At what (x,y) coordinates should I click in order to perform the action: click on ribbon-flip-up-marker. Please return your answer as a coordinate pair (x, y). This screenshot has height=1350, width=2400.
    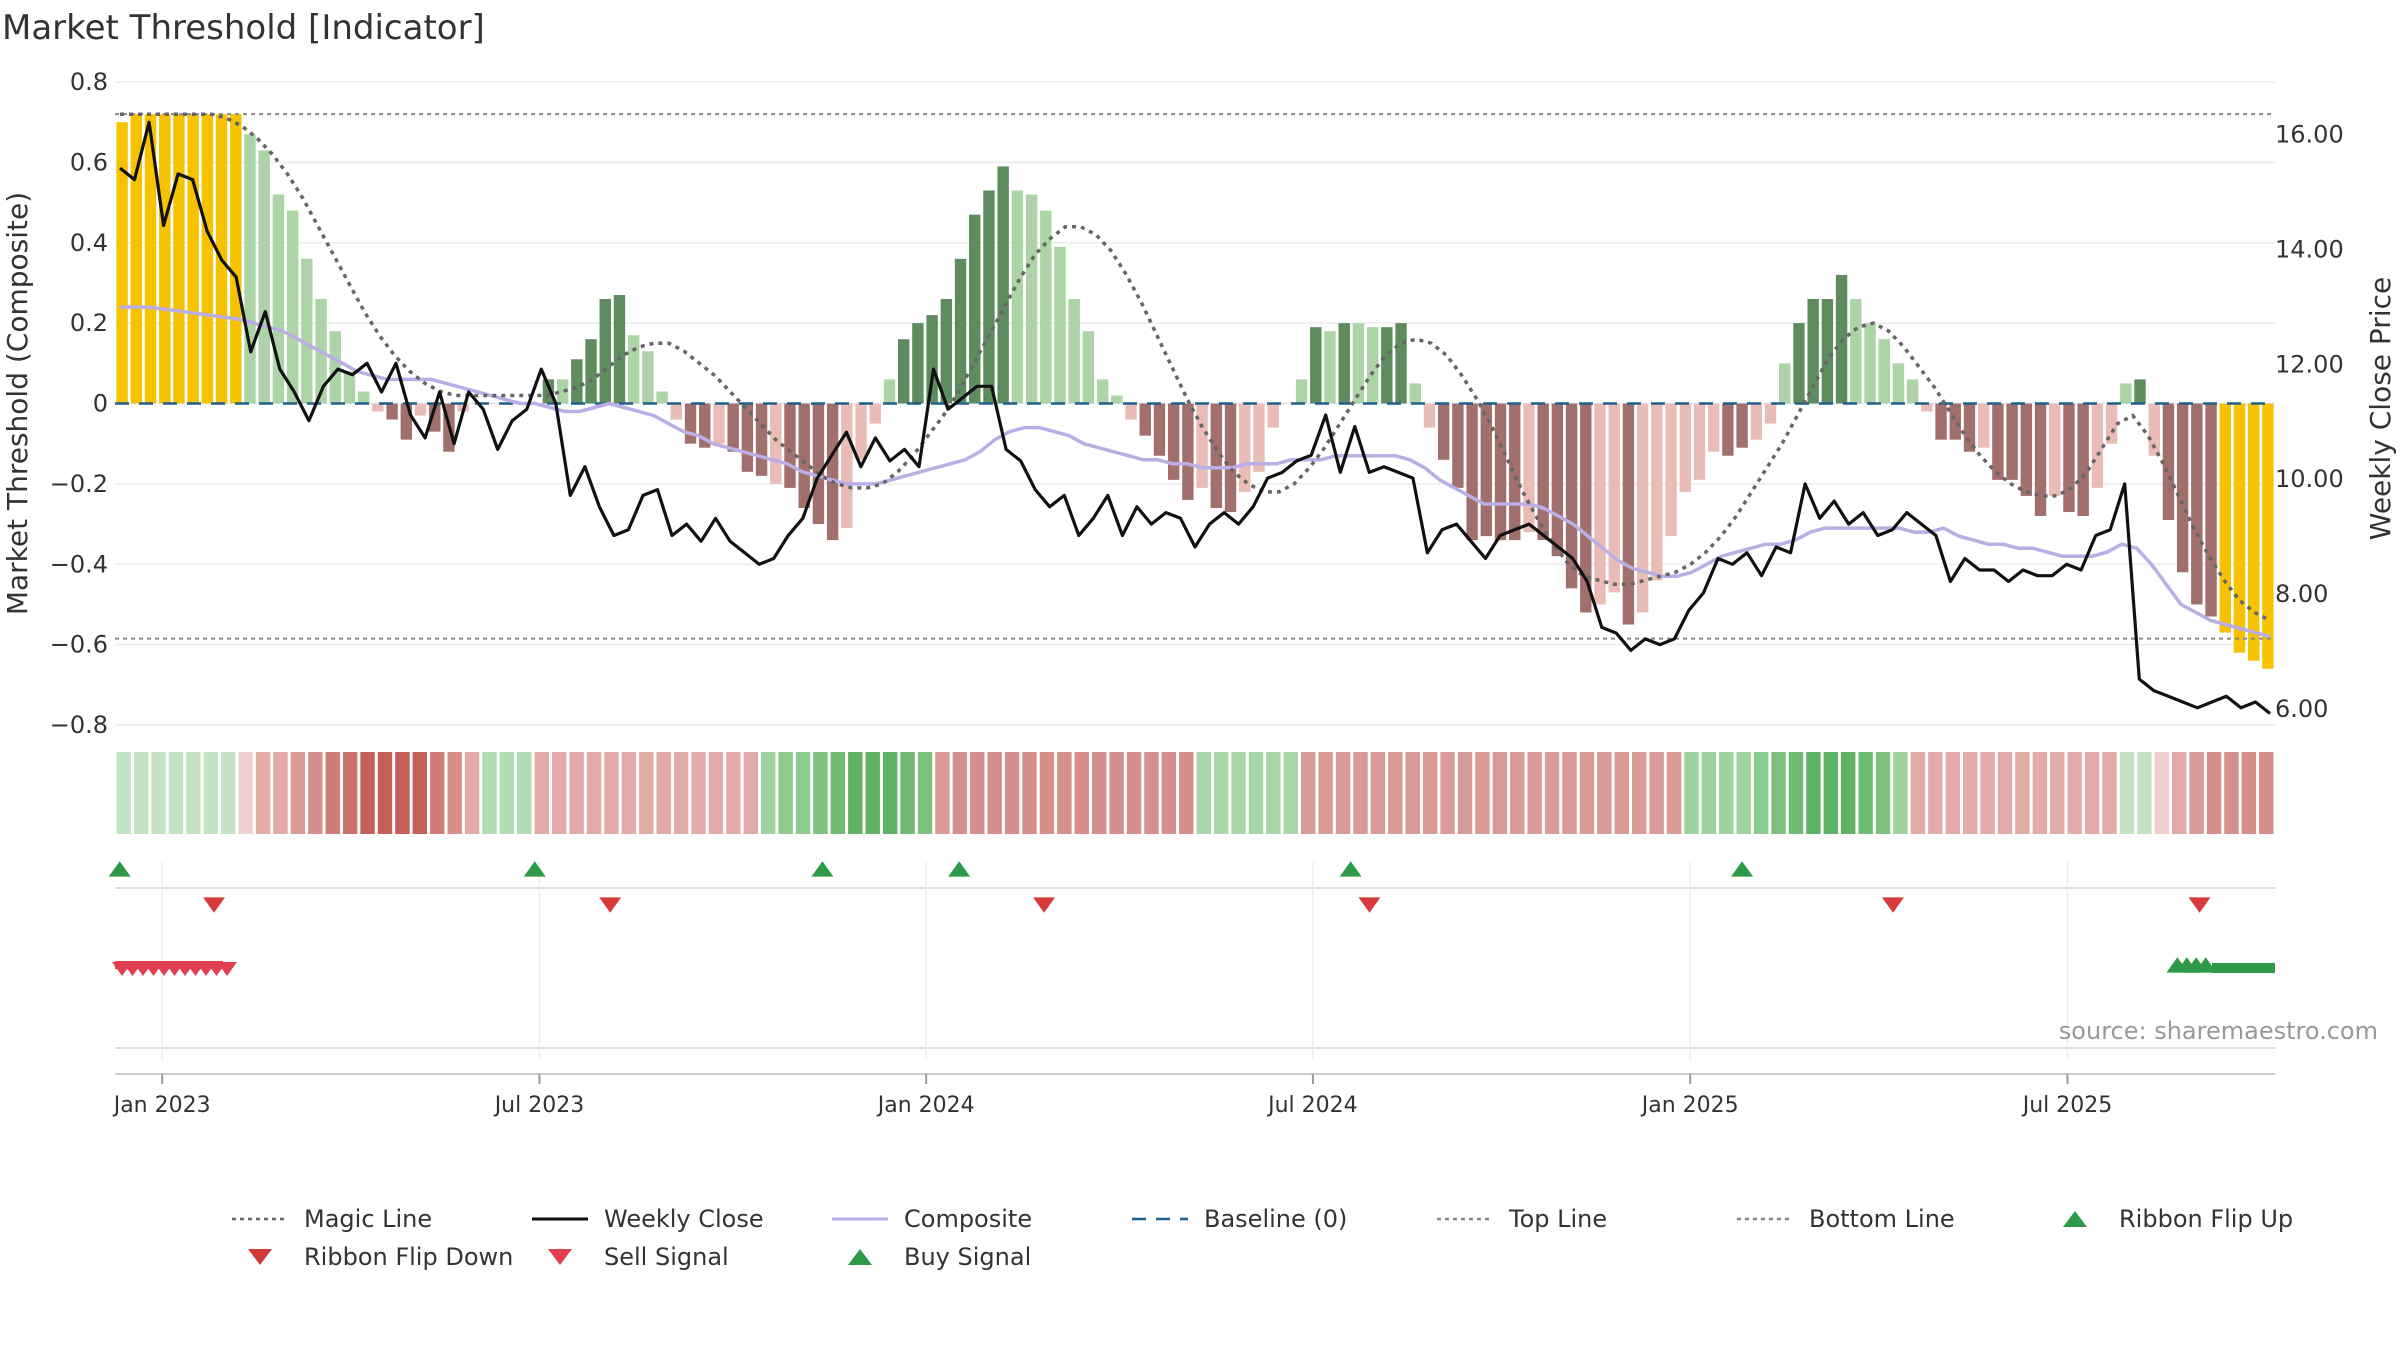
    Looking at the image, I should click on (2205, 965).